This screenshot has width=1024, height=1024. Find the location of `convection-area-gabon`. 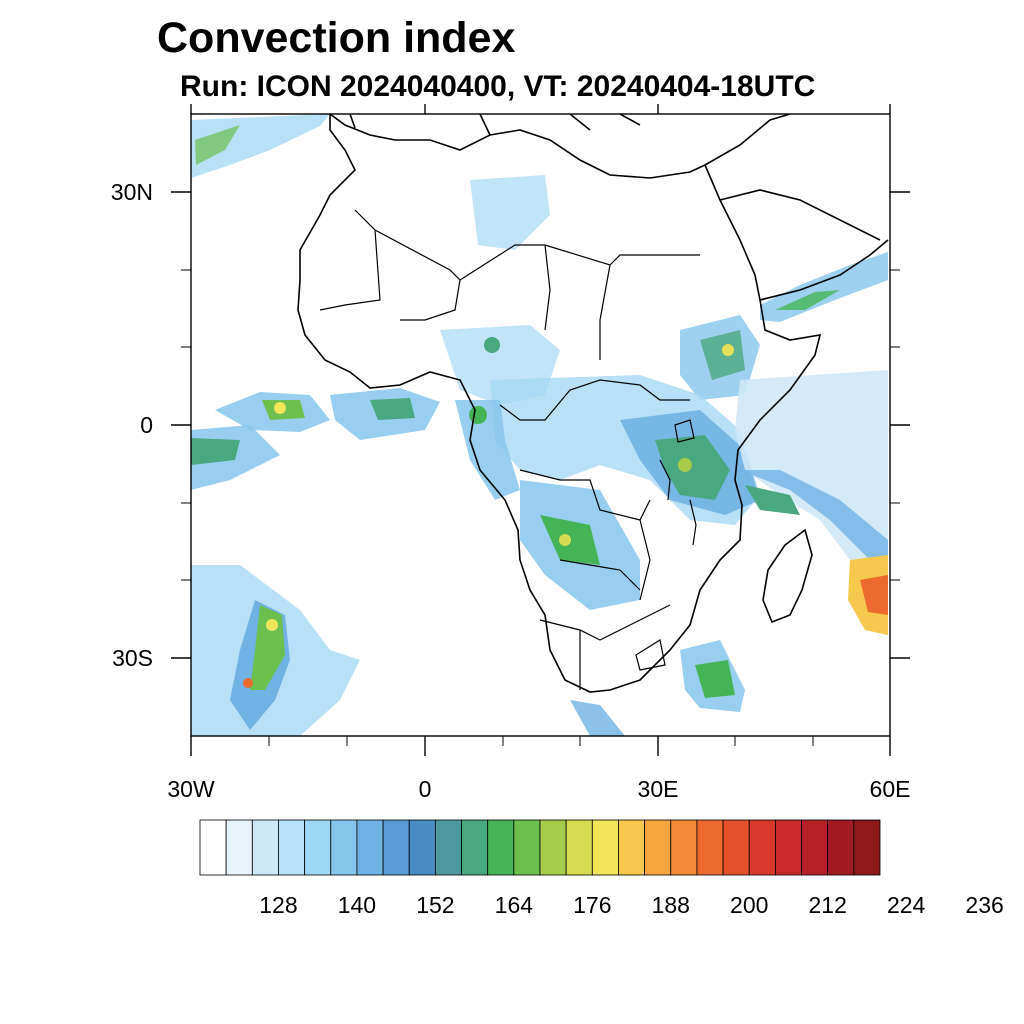

convection-area-gabon is located at coordinates (487, 450).